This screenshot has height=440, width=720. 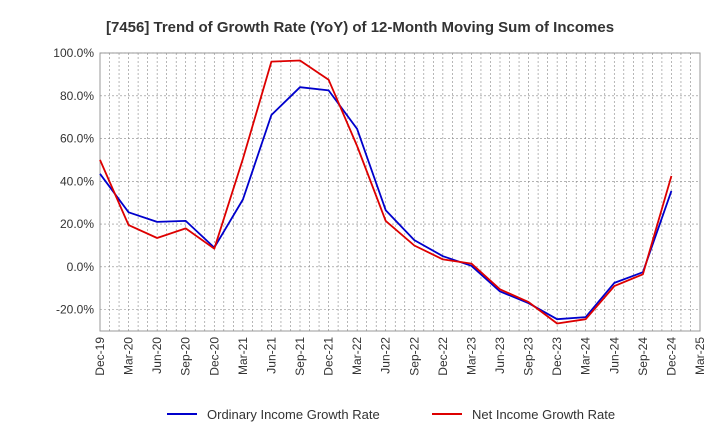 What do you see at coordinates (293, 414) in the screenshot?
I see `legend-label: Ordinary Income Growth Rate` at bounding box center [293, 414].